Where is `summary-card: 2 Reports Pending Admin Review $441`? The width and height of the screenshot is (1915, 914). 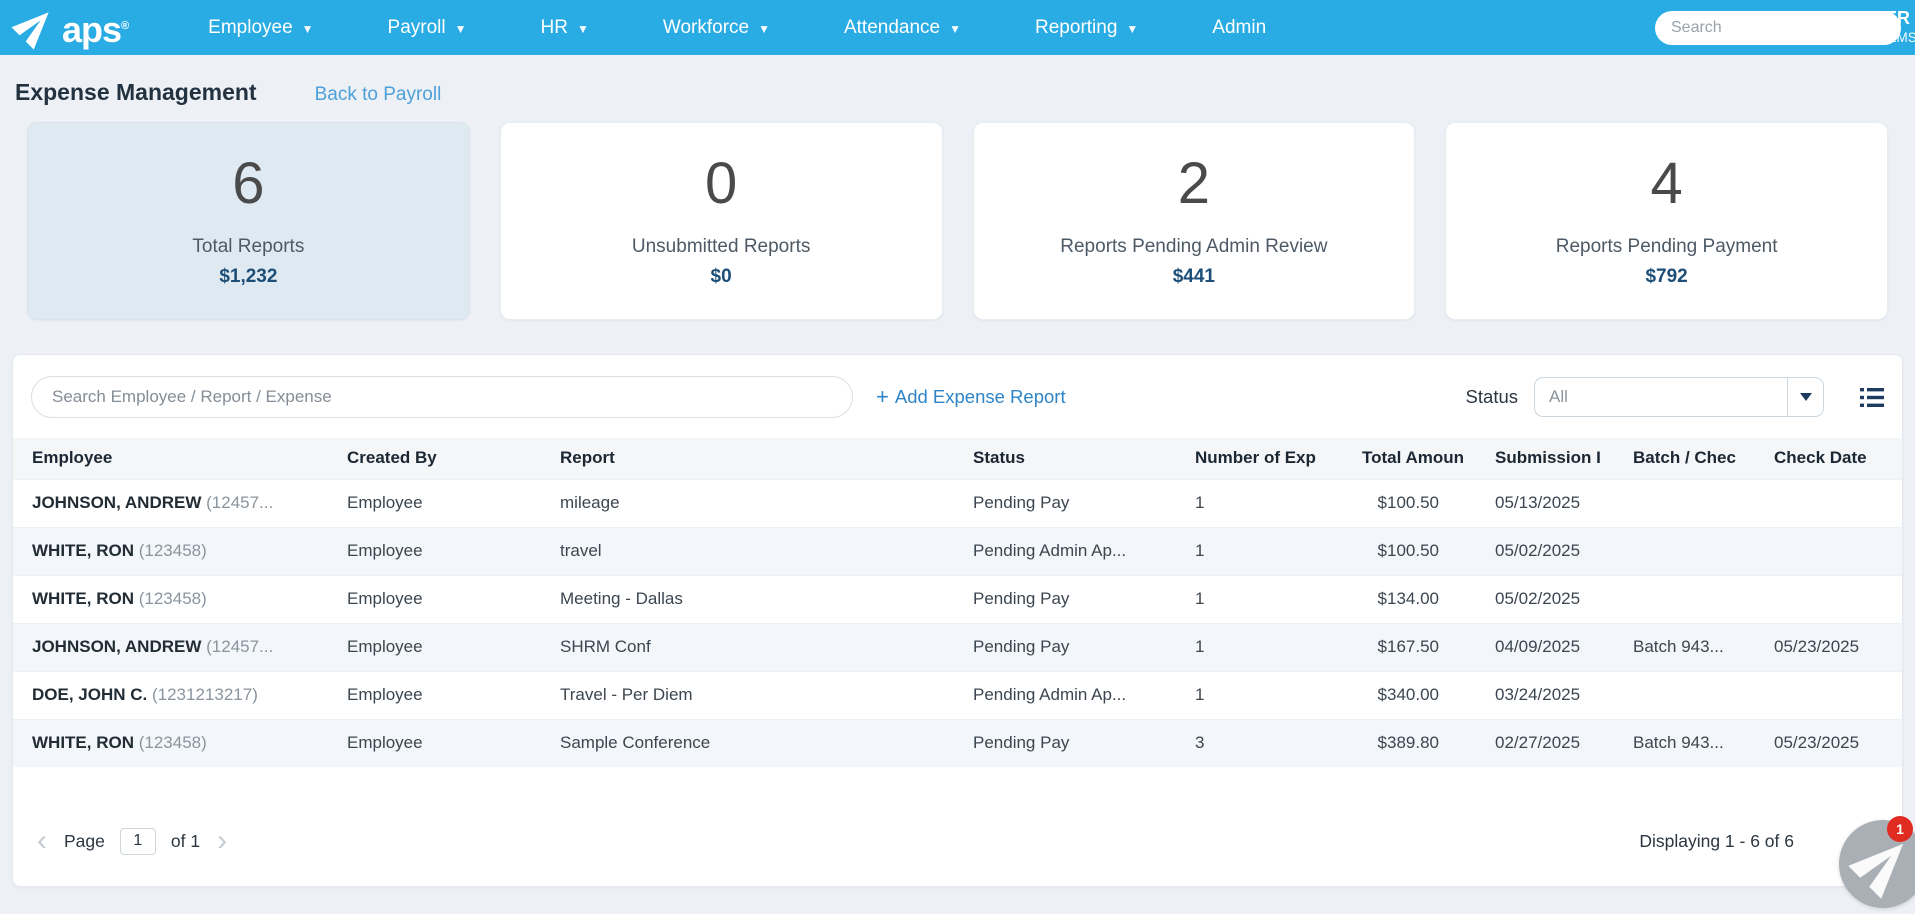
summary-card: 2 Reports Pending Admin Review $441 is located at coordinates (1194, 221).